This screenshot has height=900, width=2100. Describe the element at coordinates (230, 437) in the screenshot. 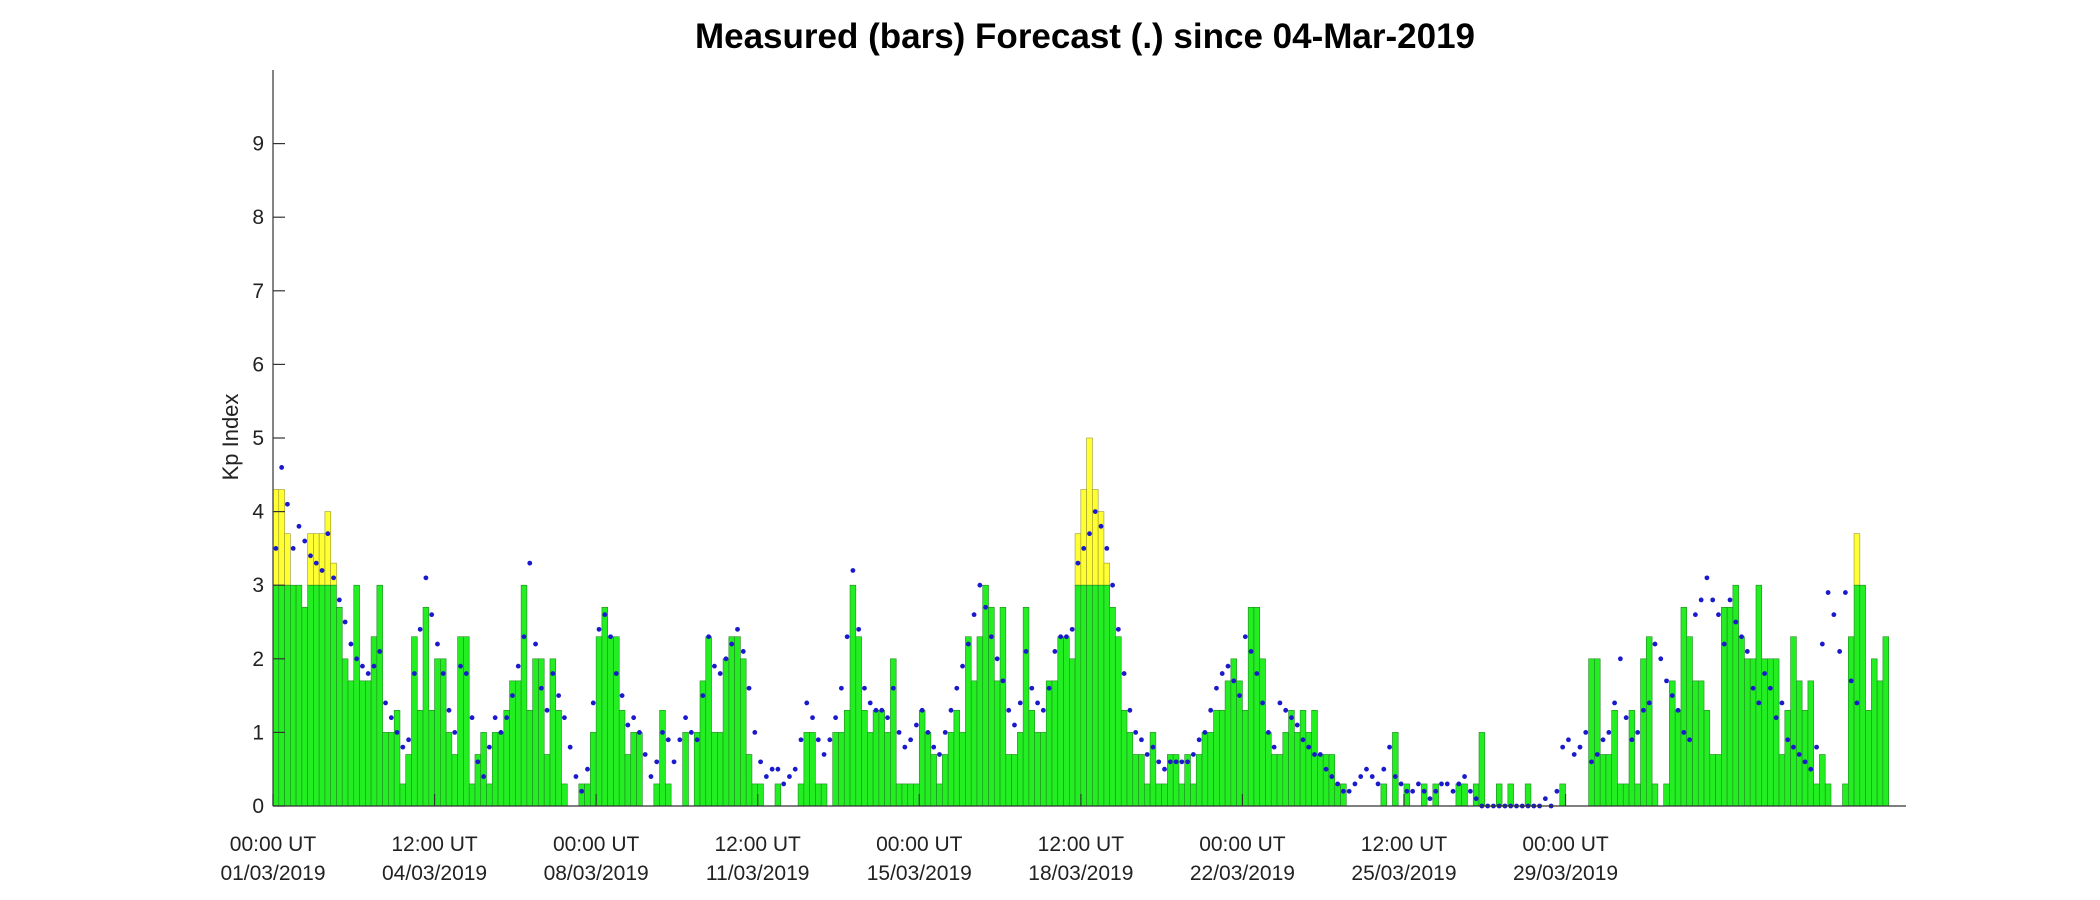

I see `y-axis-label: Kp Index` at that location.